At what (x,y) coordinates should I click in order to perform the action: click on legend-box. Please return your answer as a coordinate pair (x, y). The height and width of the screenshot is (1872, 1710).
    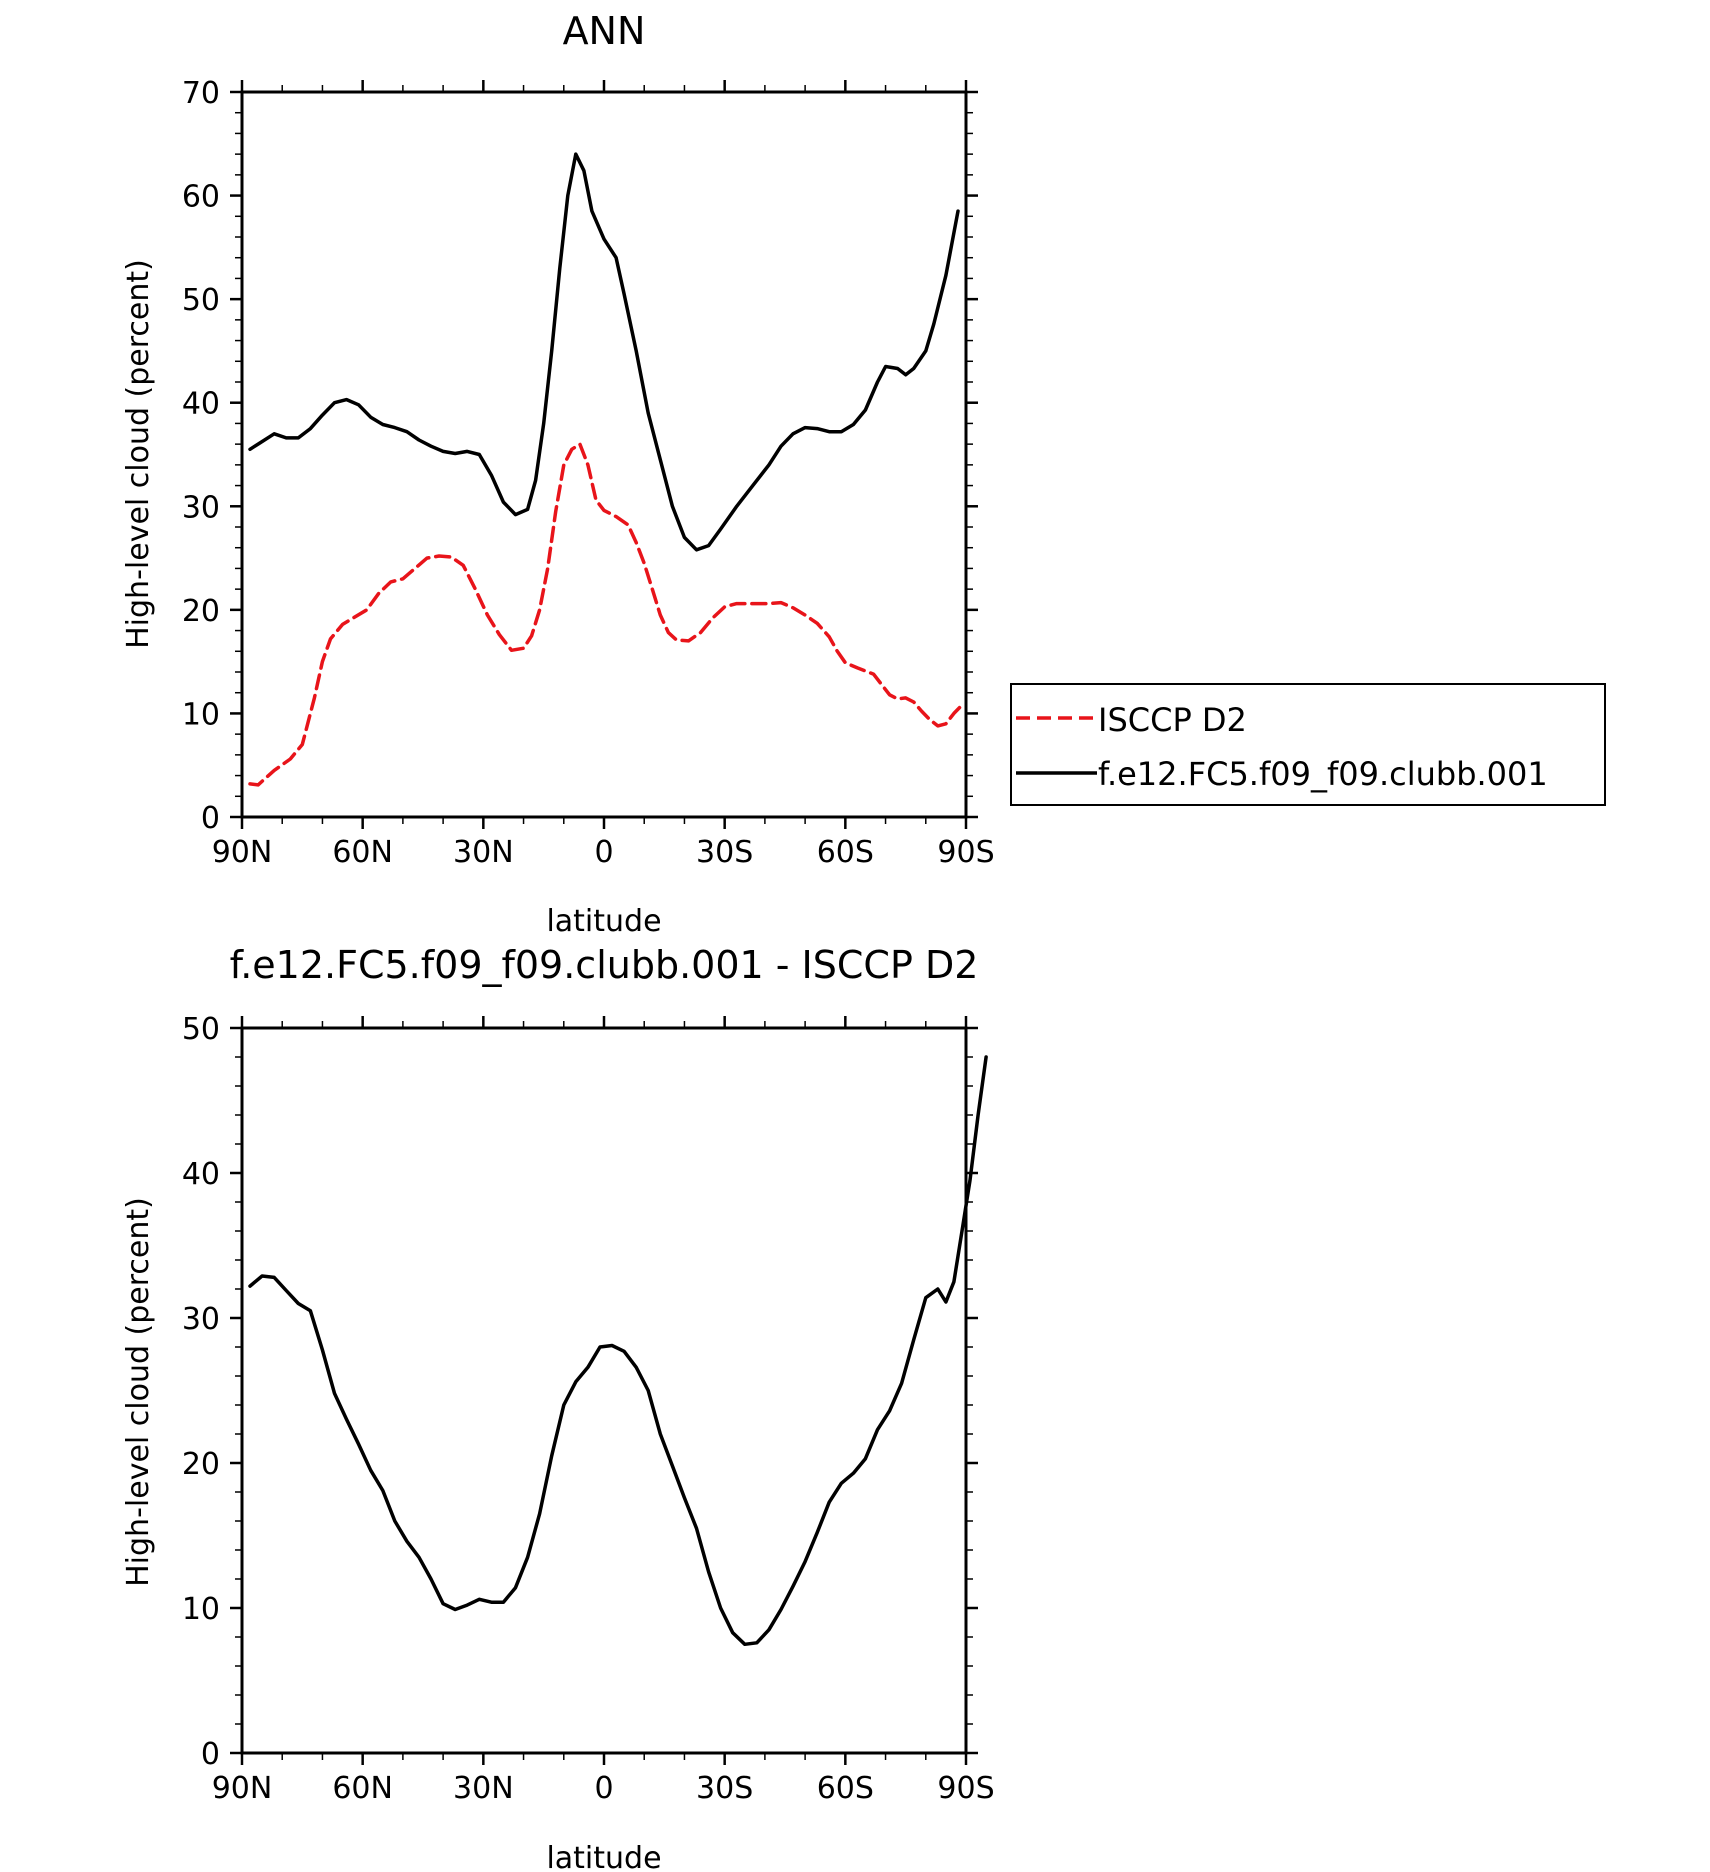
    Looking at the image, I should click on (1308, 744).